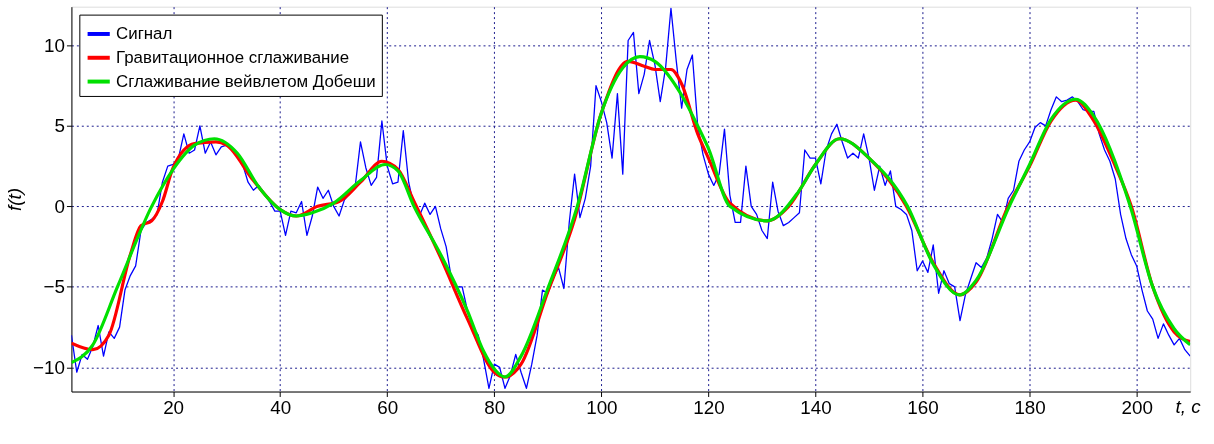  Describe the element at coordinates (144, 33) in the screenshot. I see `legend-label: Сигнал` at that location.